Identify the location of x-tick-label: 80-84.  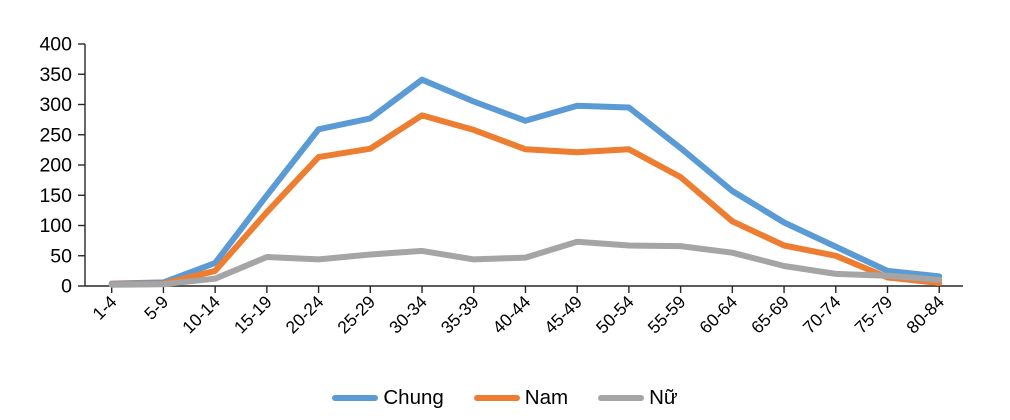
(925, 315).